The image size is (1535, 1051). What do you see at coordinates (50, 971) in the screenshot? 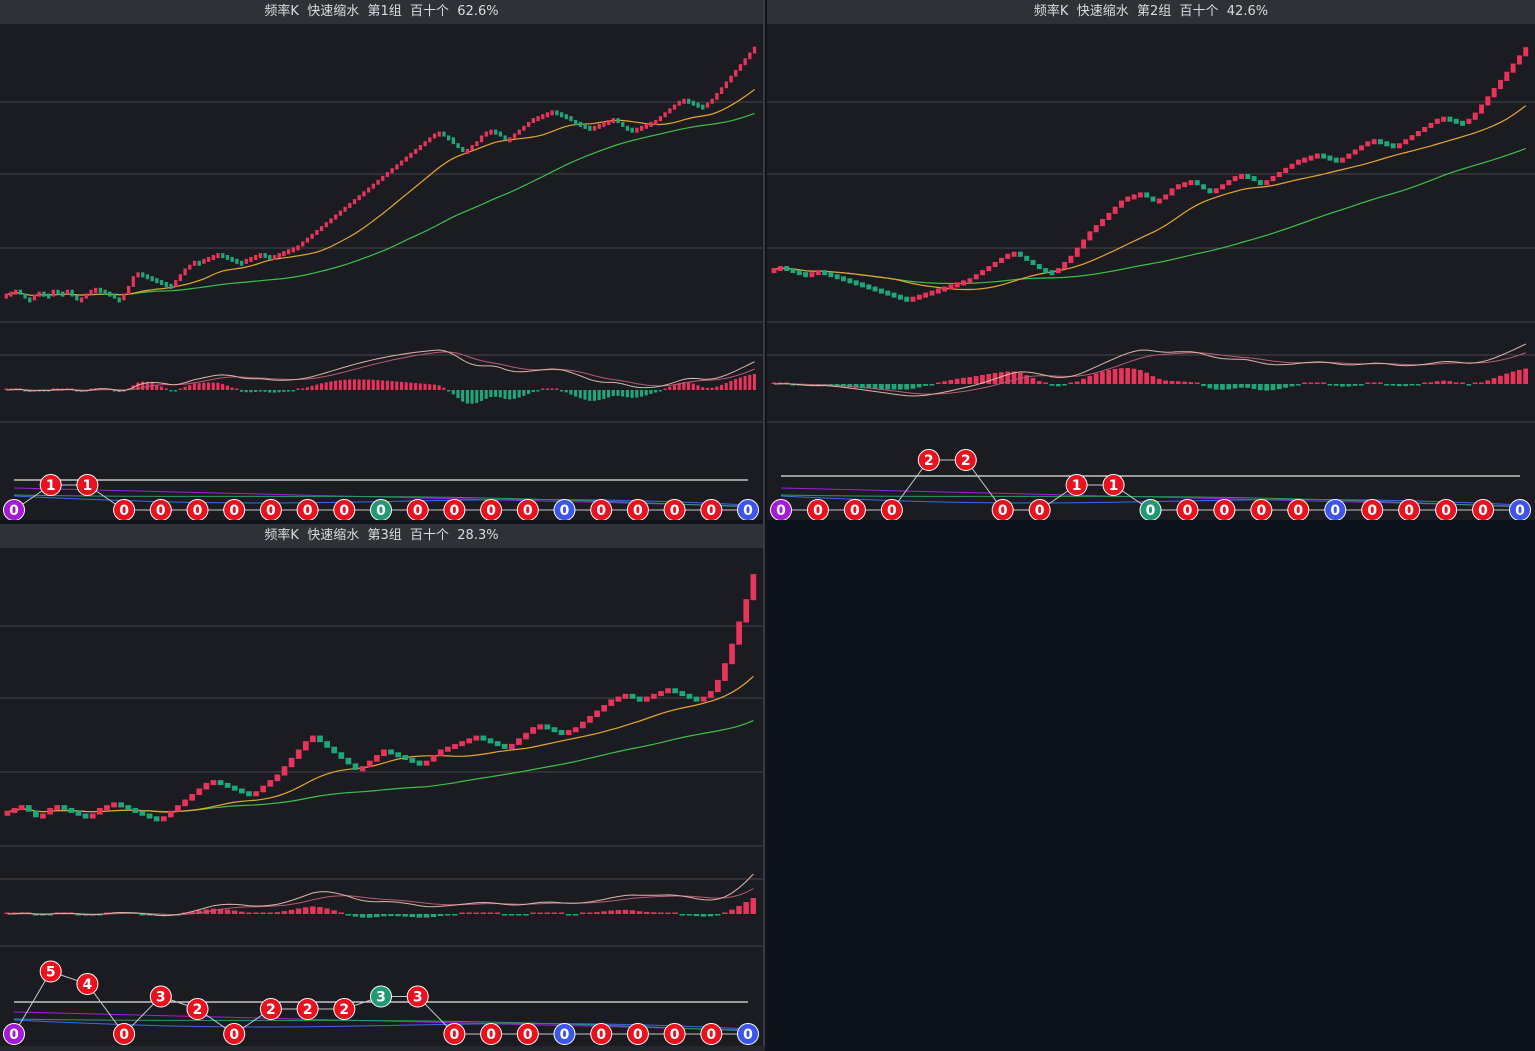
I see `signal-badge: 5` at bounding box center [50, 971].